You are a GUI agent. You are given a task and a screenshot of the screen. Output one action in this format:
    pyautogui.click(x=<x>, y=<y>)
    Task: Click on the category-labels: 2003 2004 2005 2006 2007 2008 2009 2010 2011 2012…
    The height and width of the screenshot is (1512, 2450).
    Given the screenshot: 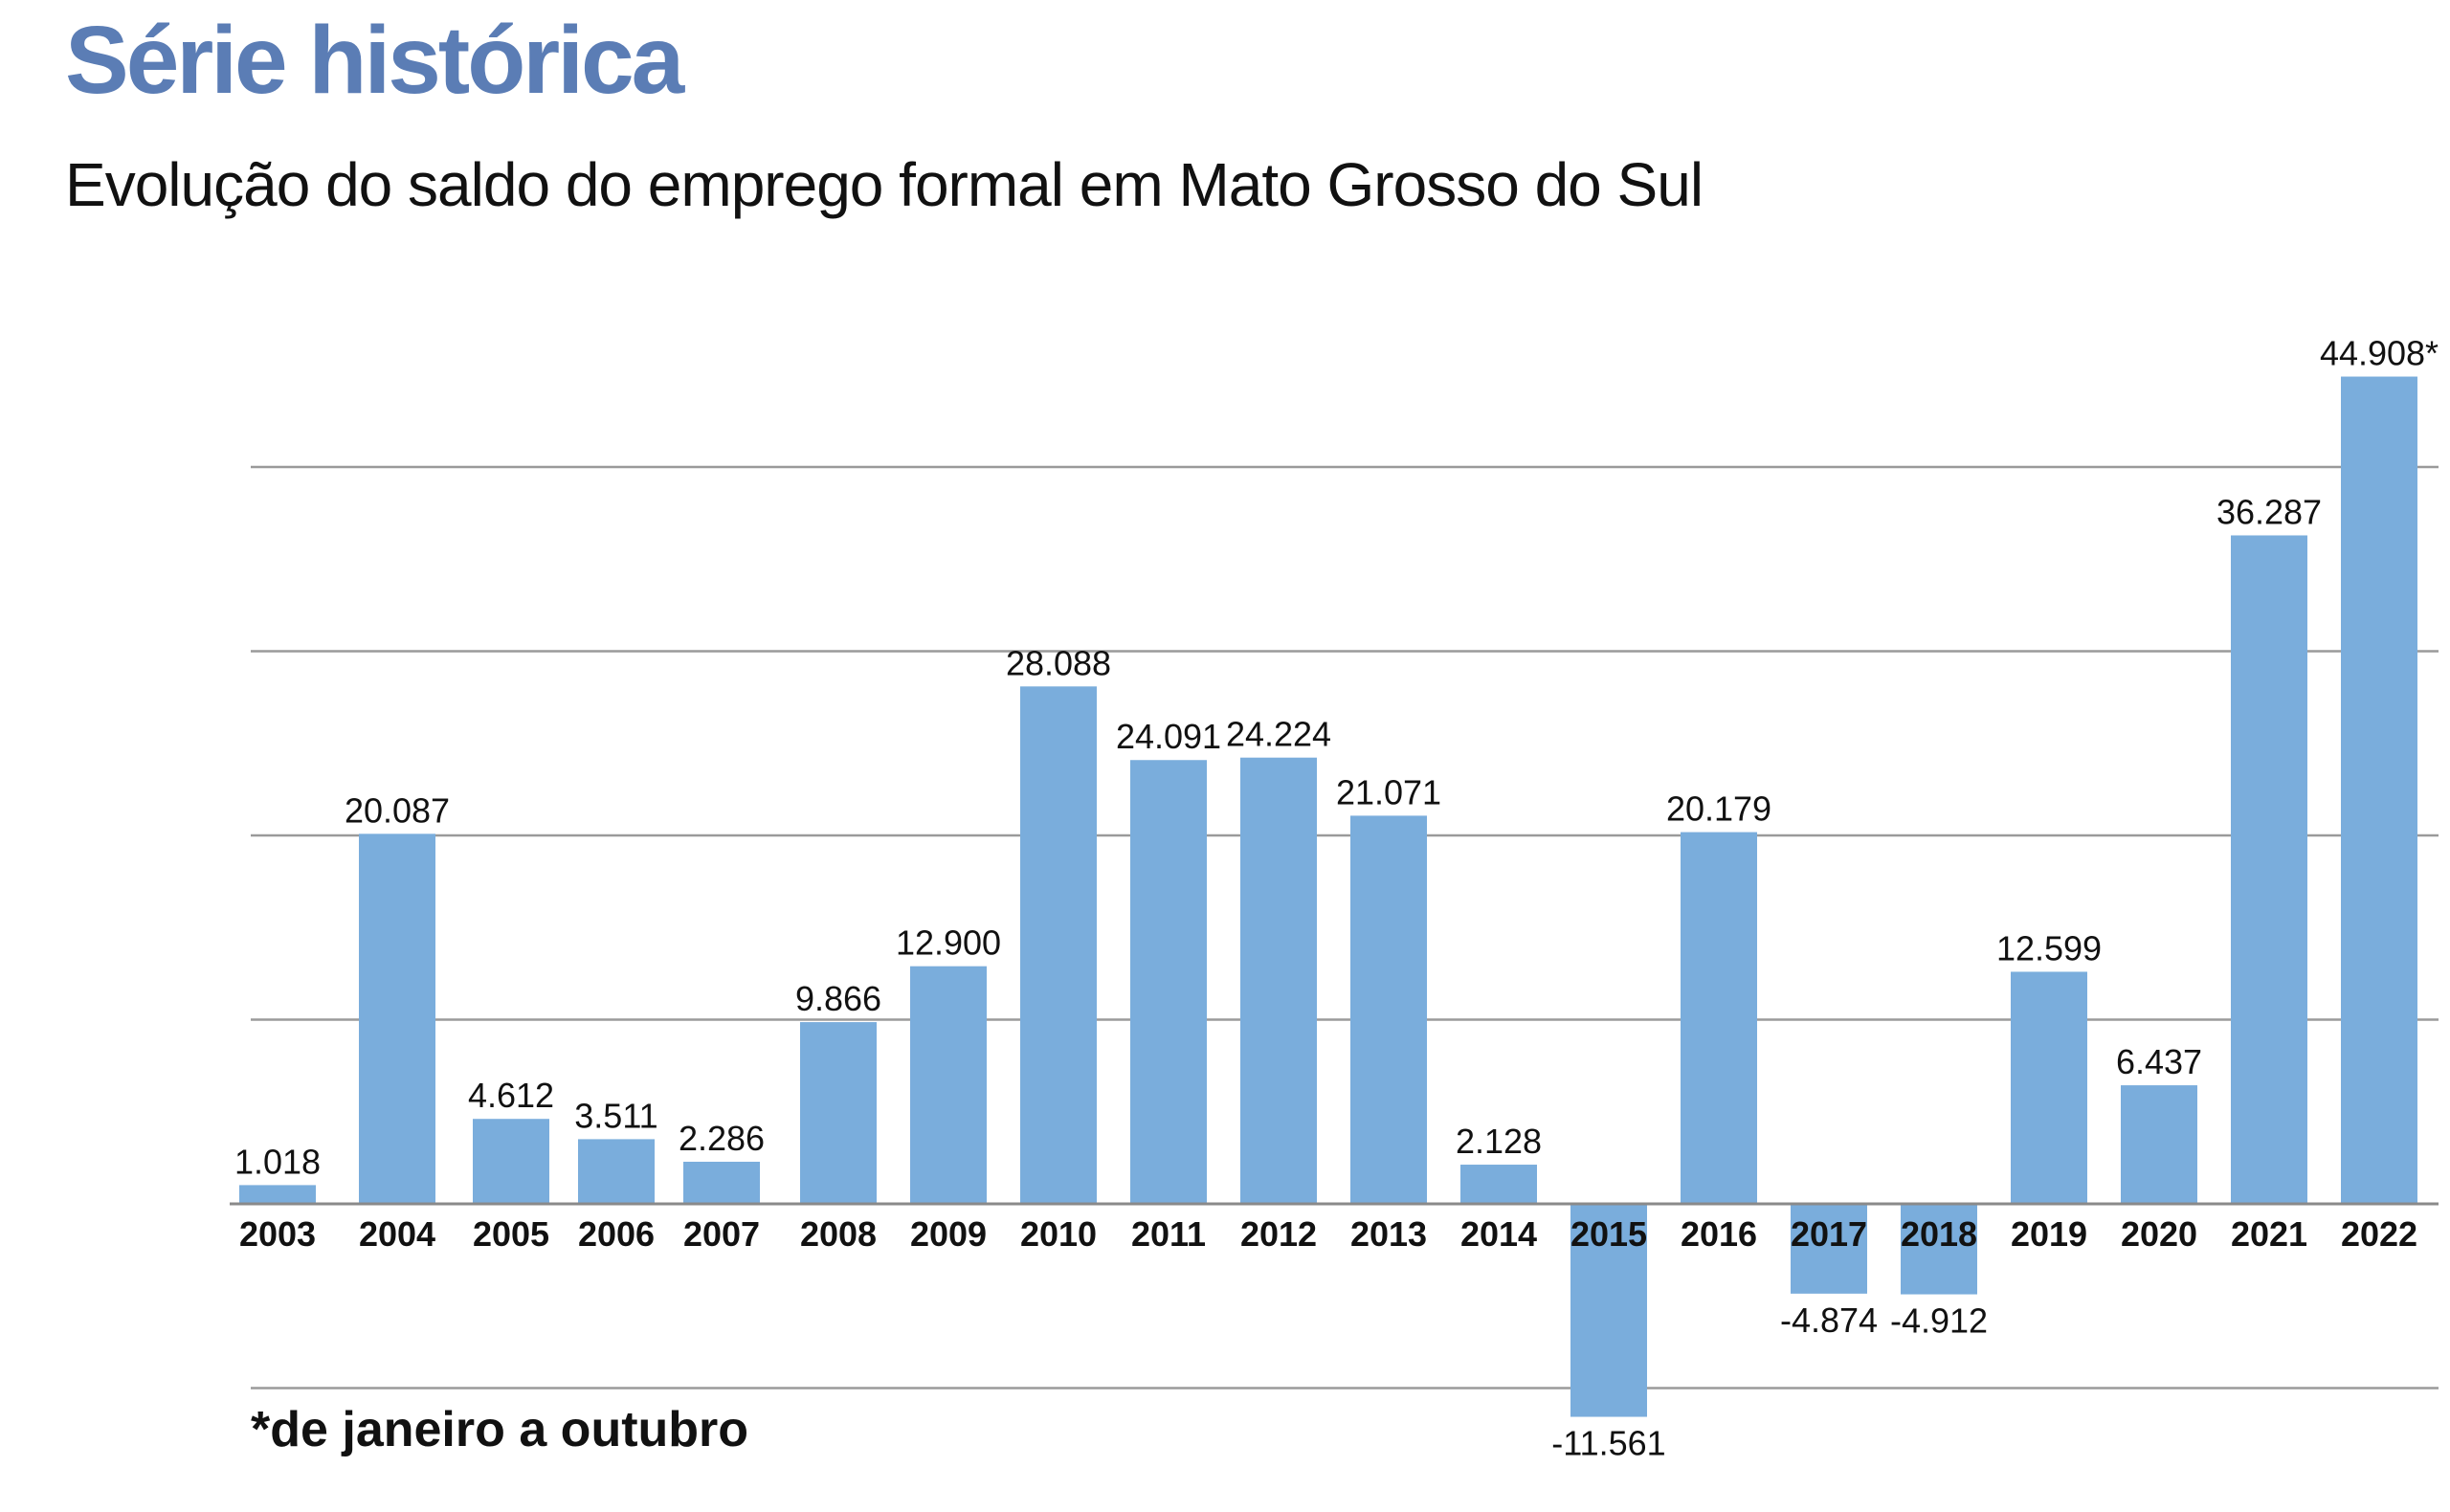 What is the action you would take?
    pyautogui.click(x=1328, y=1234)
    